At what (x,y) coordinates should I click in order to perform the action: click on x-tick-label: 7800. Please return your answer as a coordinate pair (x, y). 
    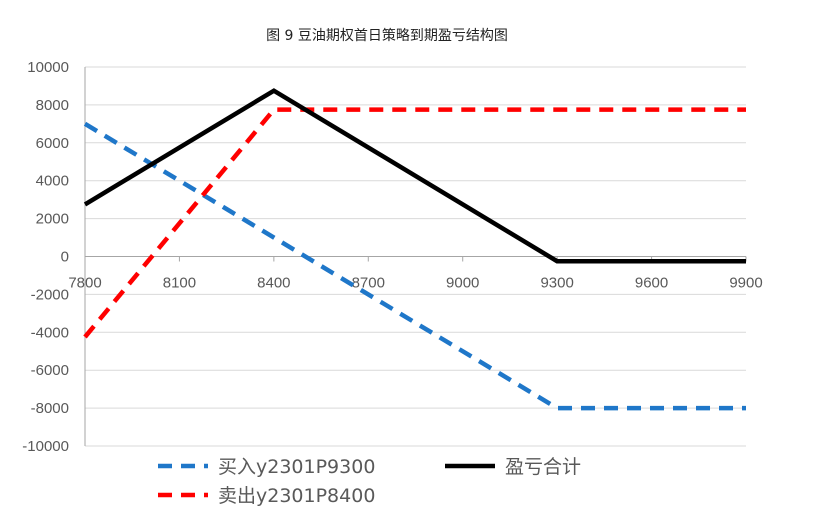
    Looking at the image, I should click on (84, 283).